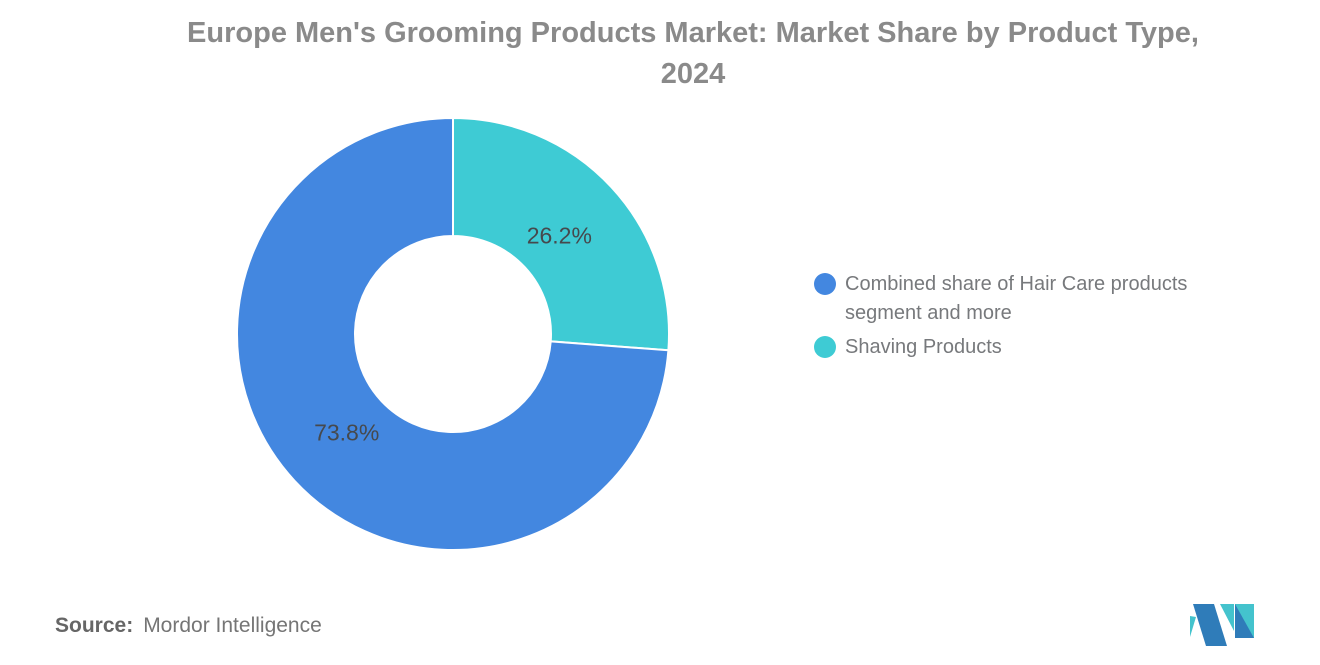 Image resolution: width=1320 pixels, height=665 pixels. Describe the element at coordinates (346, 433) in the screenshot. I see `slice-value-label-combined-share-of-hair-care-prod: 73.8%` at that location.